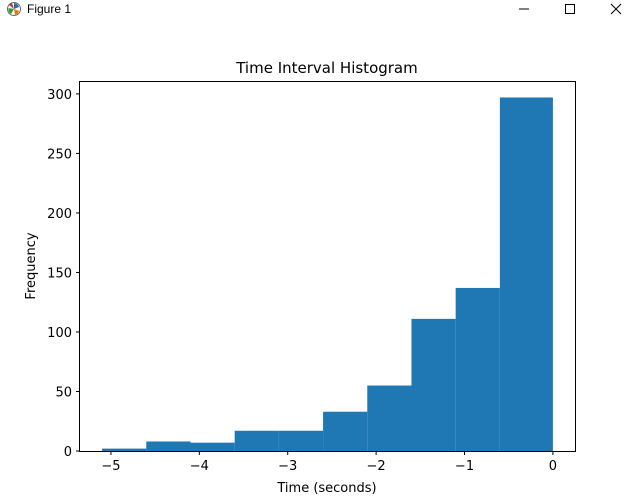 The height and width of the screenshot is (499, 631). Describe the element at coordinates (59, 95) in the screenshot. I see `y-tick-label: 300` at that location.